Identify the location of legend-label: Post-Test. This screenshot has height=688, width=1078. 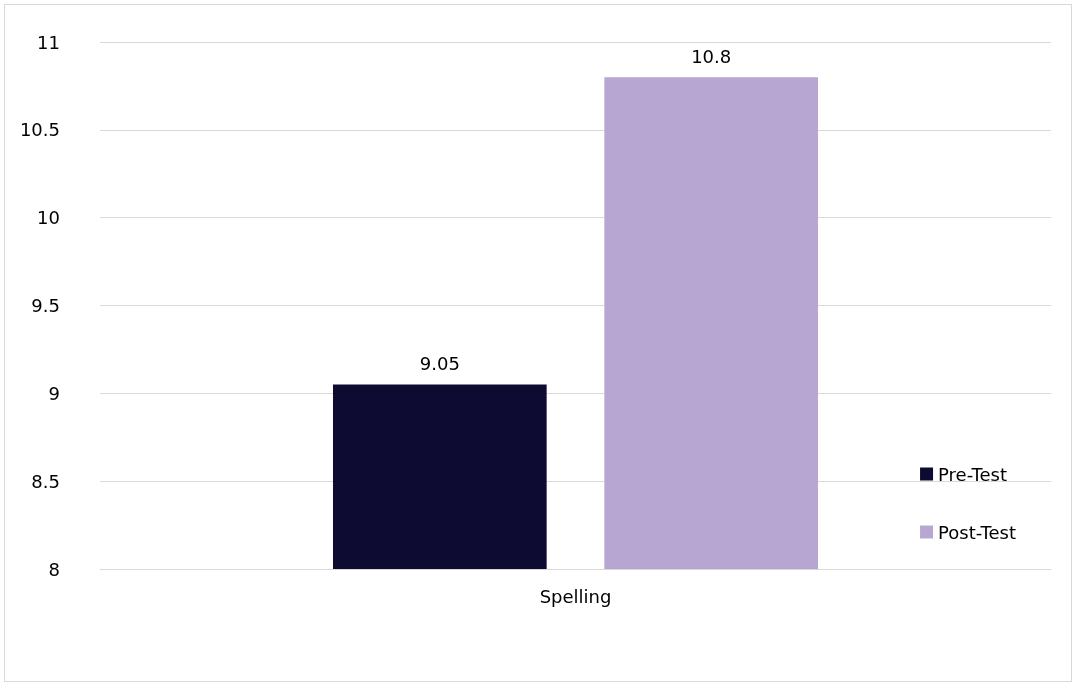
(977, 532).